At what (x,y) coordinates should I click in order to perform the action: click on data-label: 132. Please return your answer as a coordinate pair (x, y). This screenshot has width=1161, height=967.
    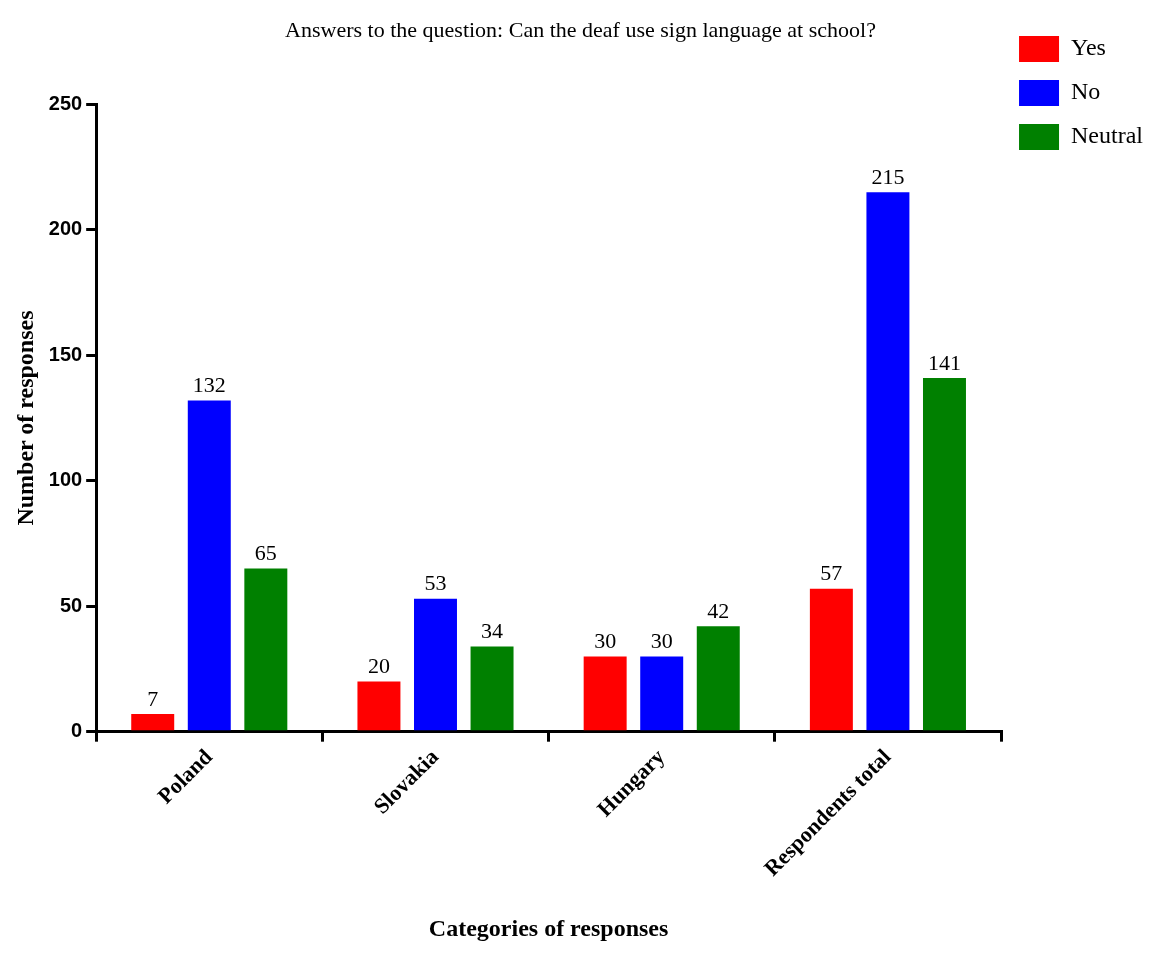
    Looking at the image, I should click on (209, 385).